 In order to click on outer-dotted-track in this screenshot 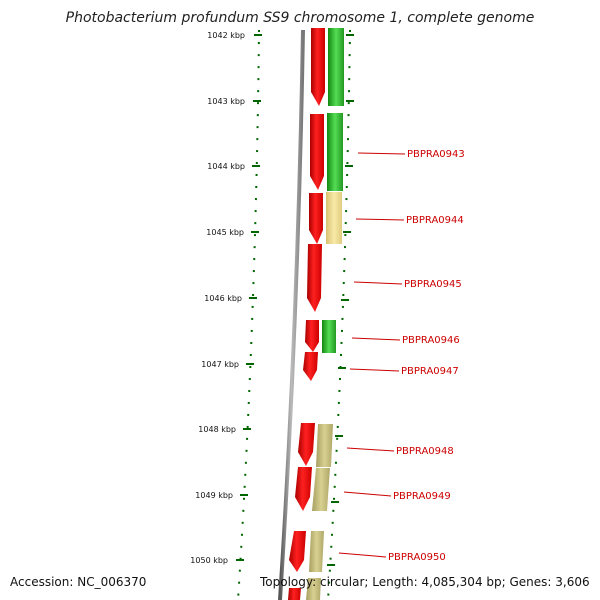, I will do `click(339, 314)`.